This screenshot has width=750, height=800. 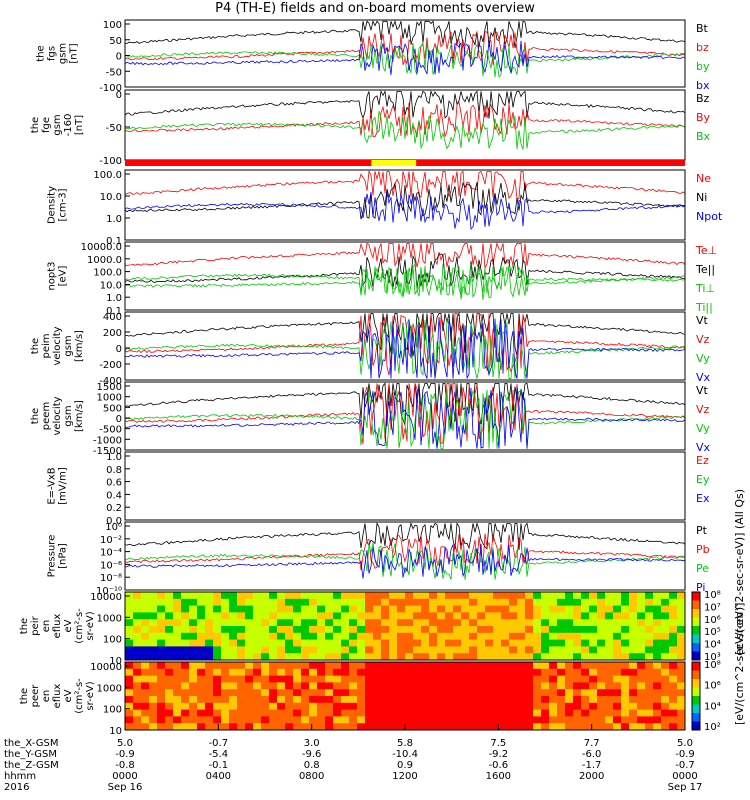 I want to click on y-tick-label: 1000, so click(x=109, y=618).